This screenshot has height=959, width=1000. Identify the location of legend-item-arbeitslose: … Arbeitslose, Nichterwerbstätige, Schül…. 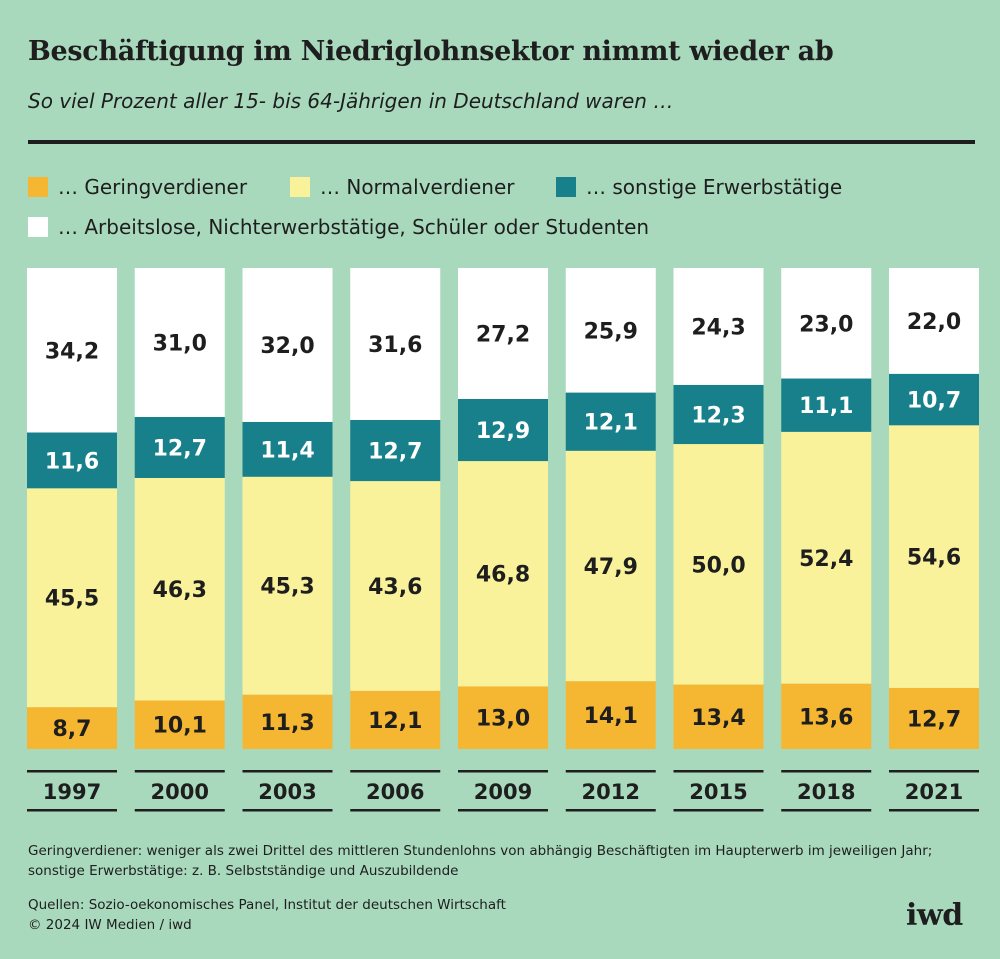
(338, 227).